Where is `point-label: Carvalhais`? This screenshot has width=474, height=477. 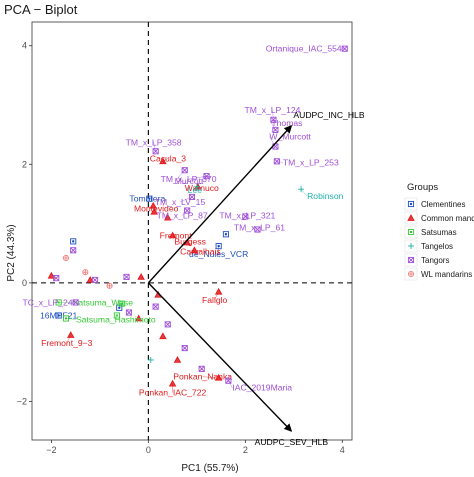 point-label: Carvalhais is located at coordinates (200, 251).